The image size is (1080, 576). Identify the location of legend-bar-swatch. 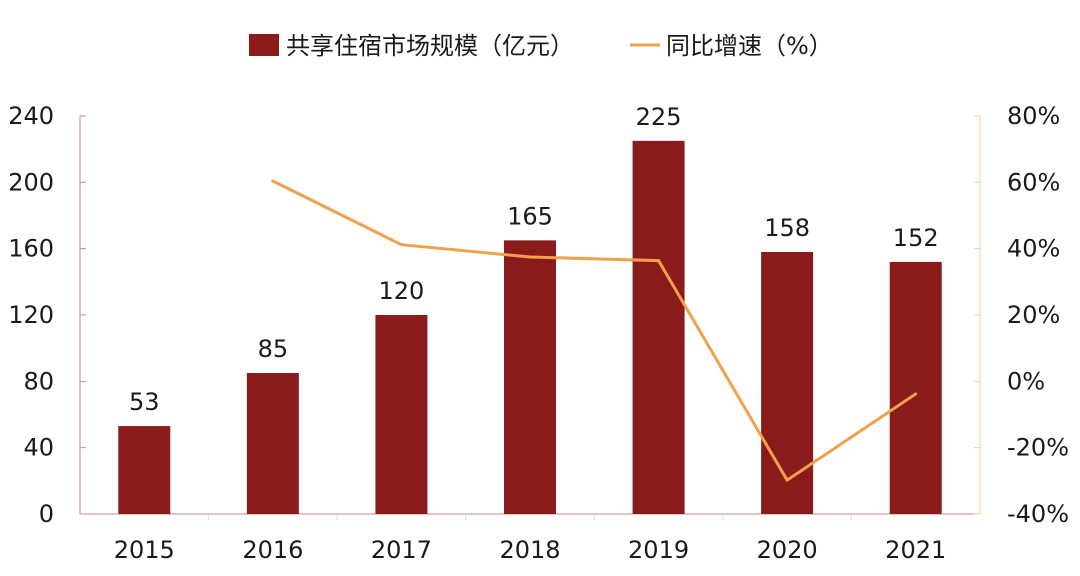
(264, 45).